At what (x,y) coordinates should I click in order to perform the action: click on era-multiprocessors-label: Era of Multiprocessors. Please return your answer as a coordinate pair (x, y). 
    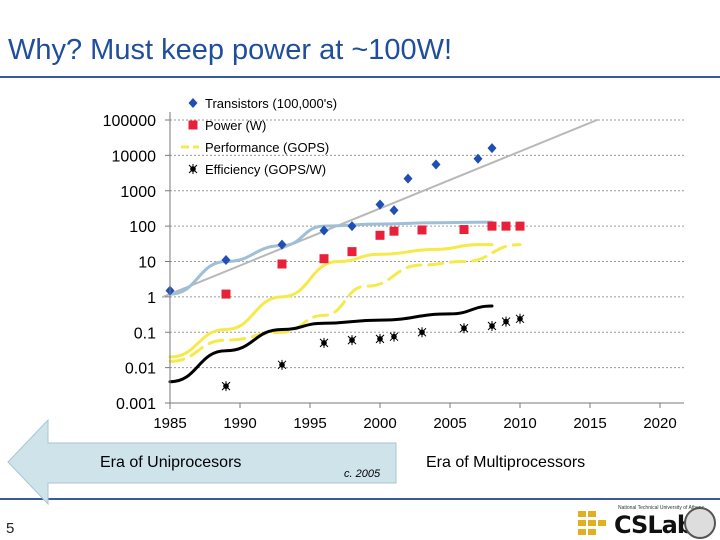
    Looking at the image, I should click on (506, 462).